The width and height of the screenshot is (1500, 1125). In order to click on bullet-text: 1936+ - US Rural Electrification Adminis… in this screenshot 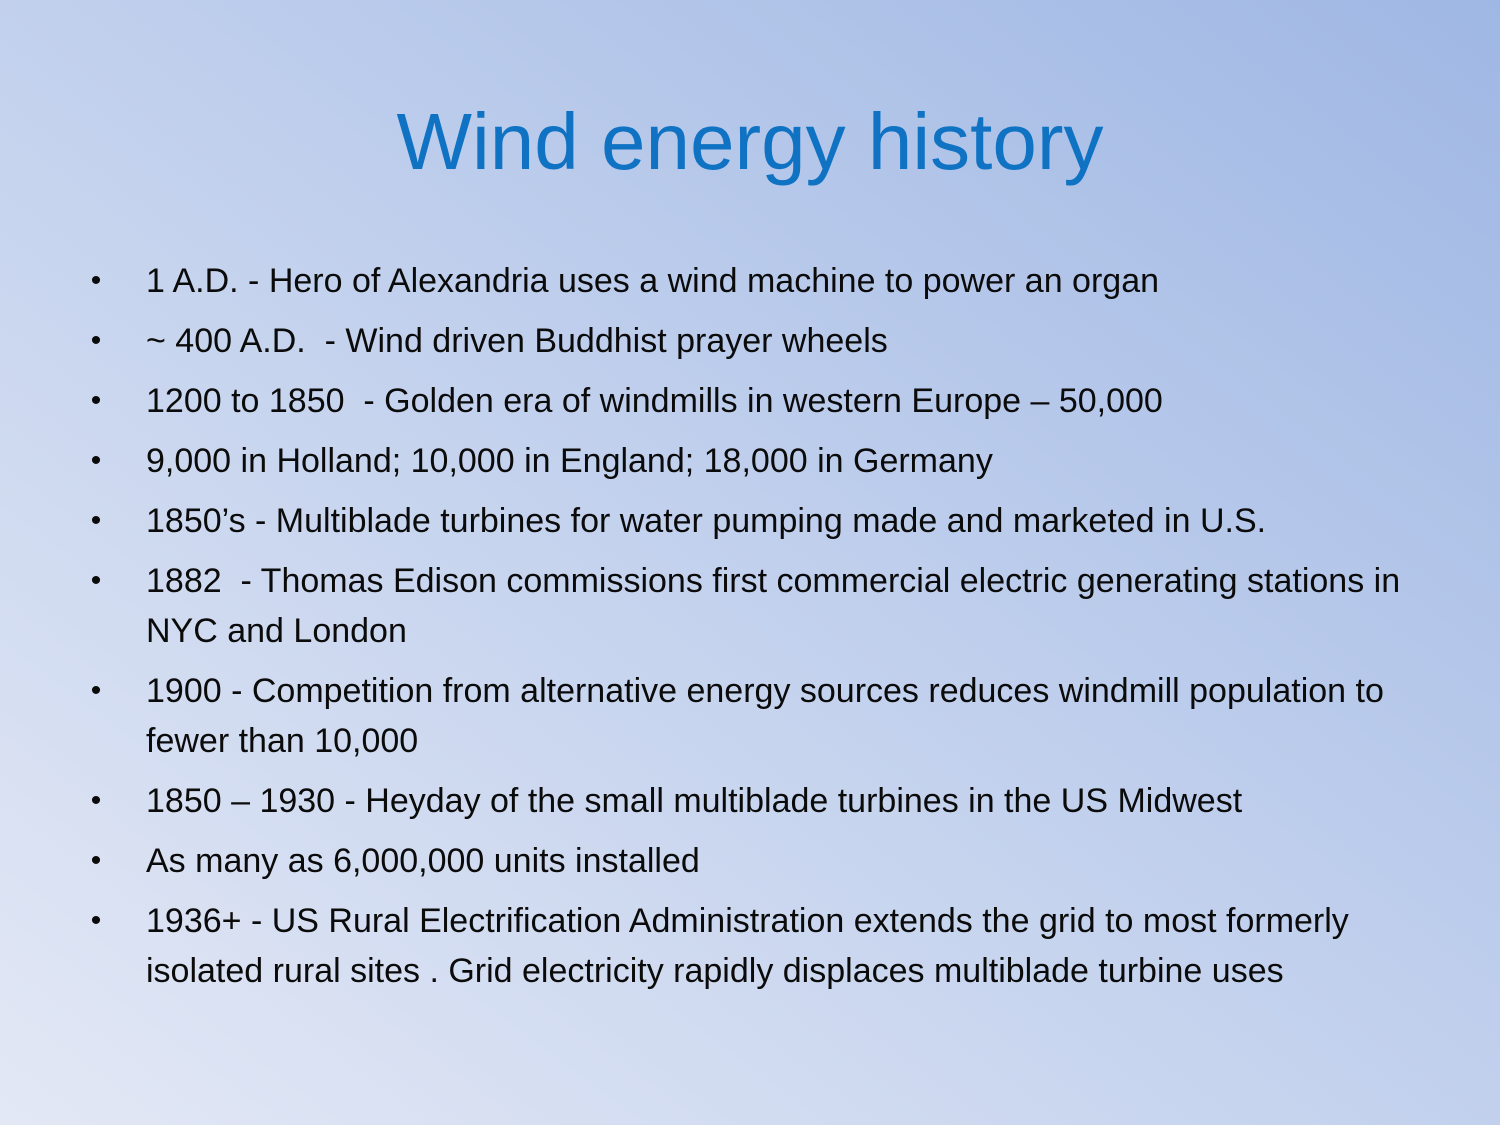, I will do `click(752, 946)`.